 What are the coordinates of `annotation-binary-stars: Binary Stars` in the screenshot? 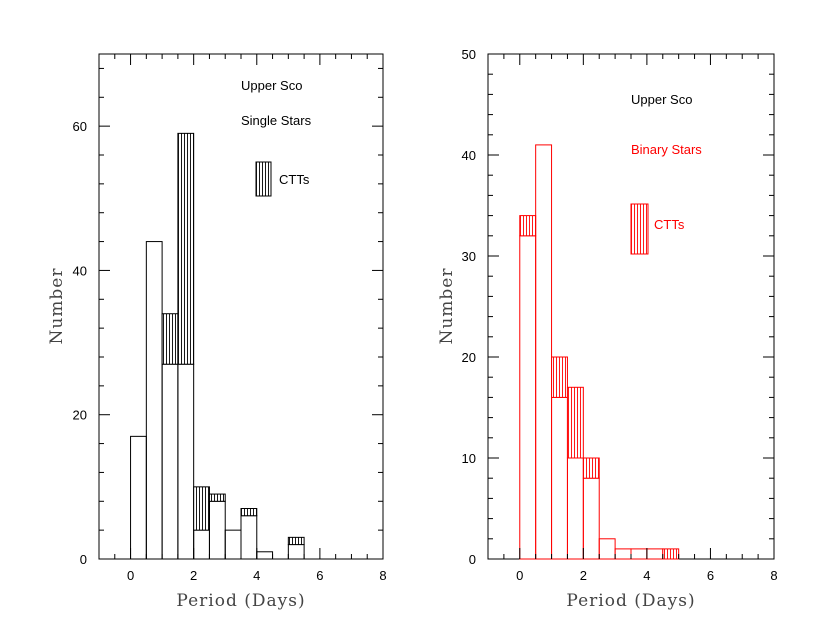 It's located at (666, 149).